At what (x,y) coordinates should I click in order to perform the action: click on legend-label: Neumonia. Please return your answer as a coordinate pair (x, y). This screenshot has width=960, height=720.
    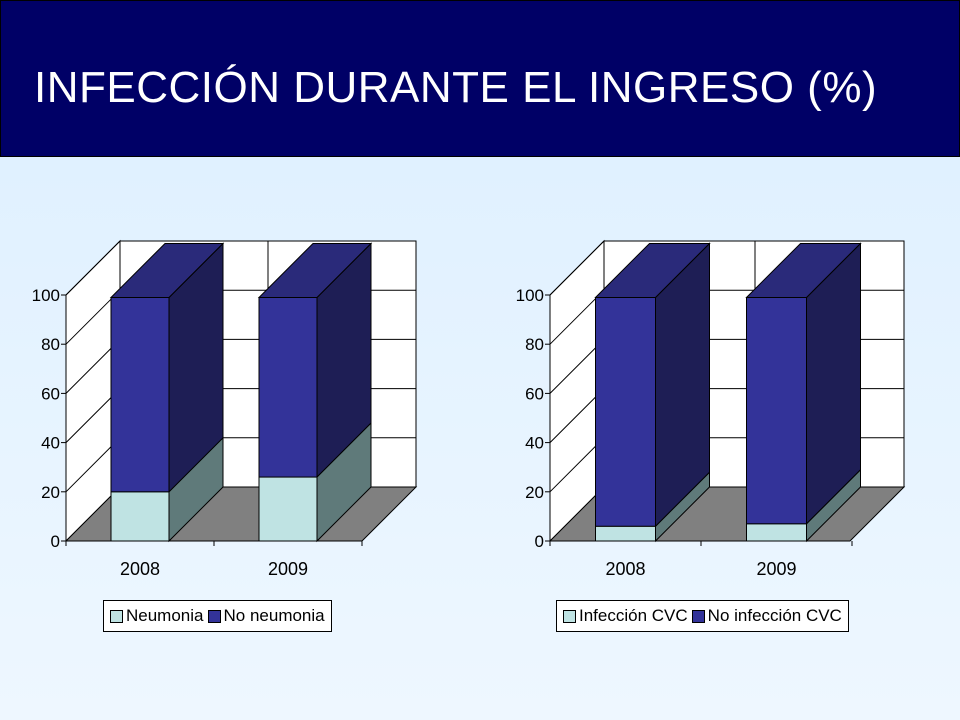
    Looking at the image, I should click on (165, 615).